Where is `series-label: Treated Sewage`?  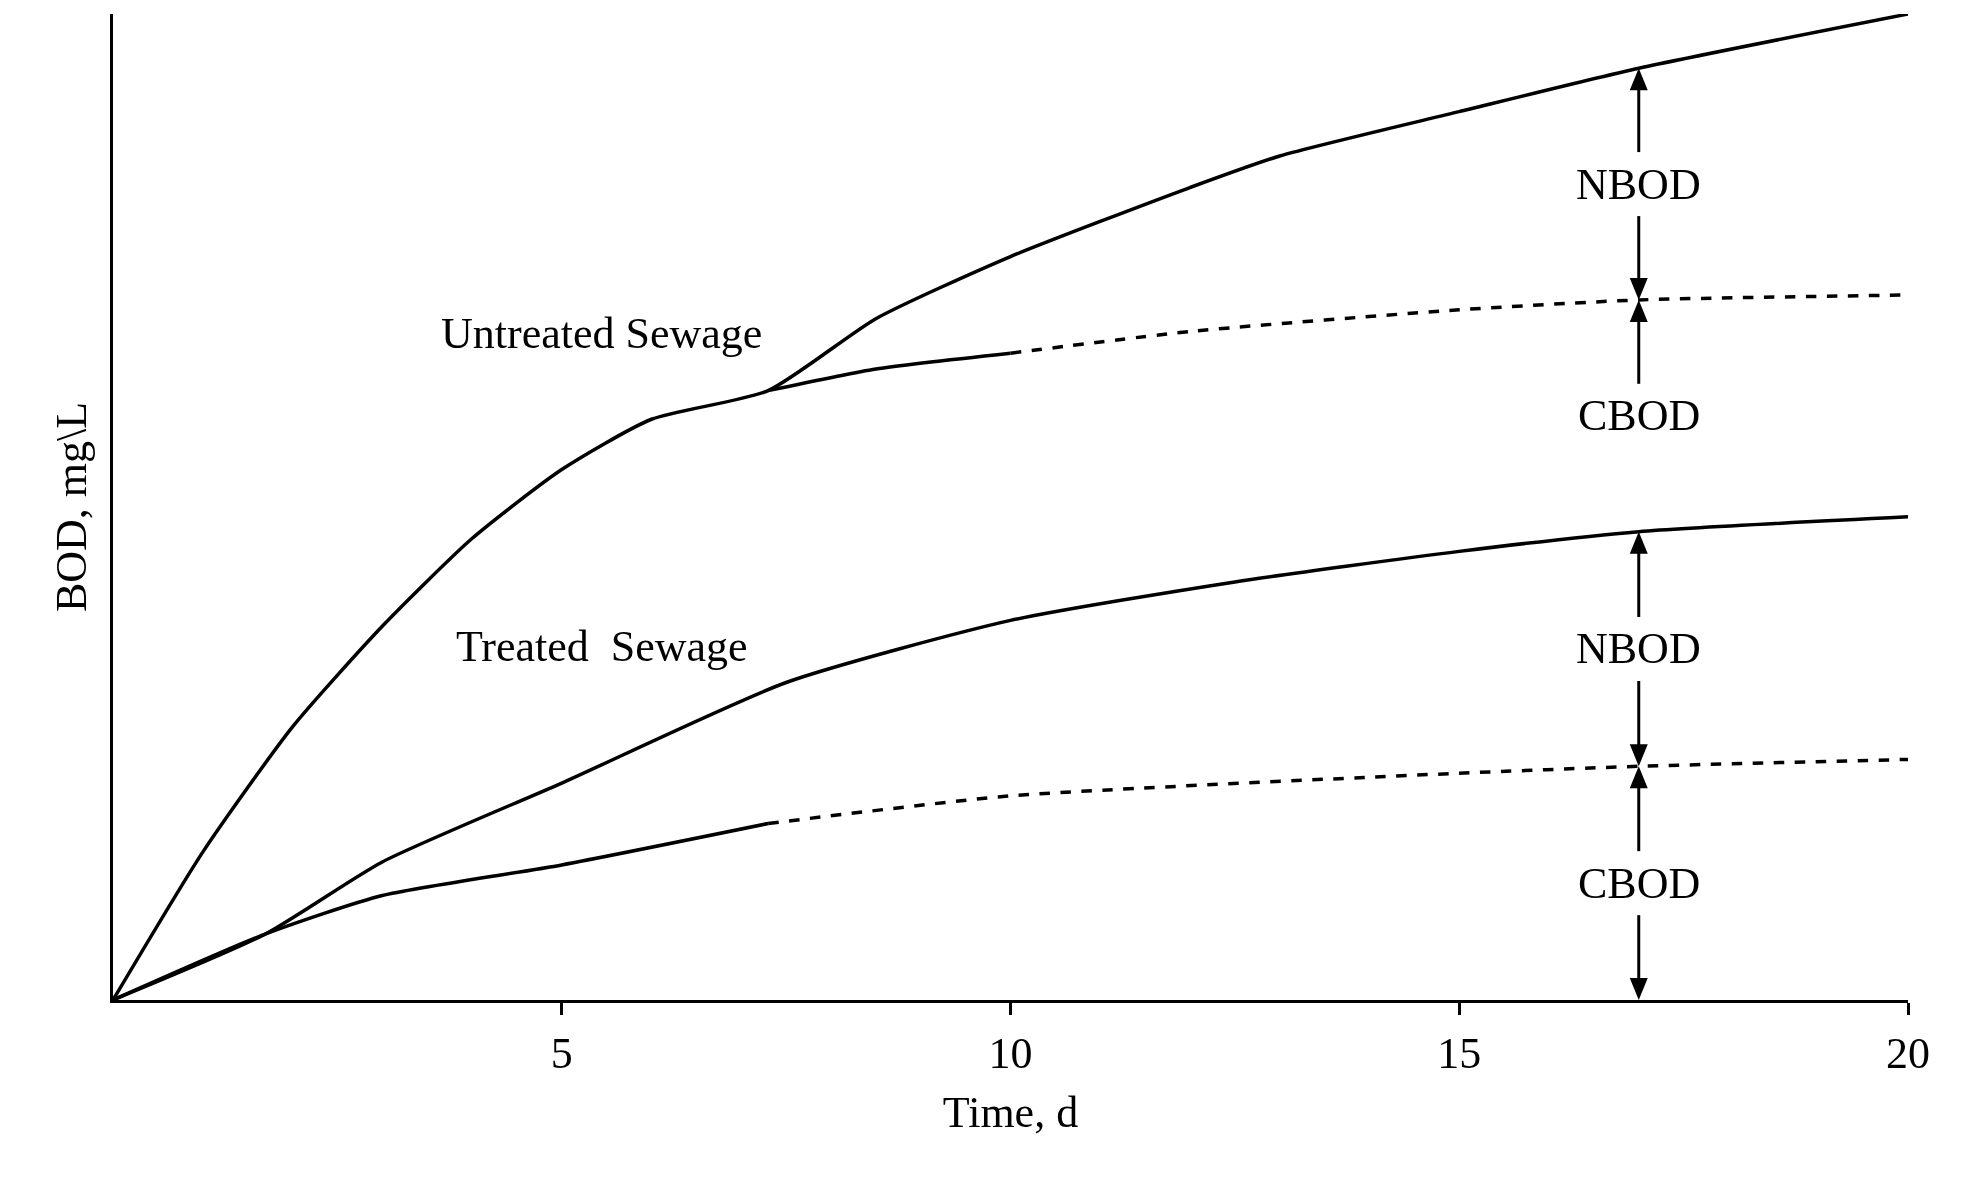
series-label: Treated Sewage is located at coordinates (602, 646).